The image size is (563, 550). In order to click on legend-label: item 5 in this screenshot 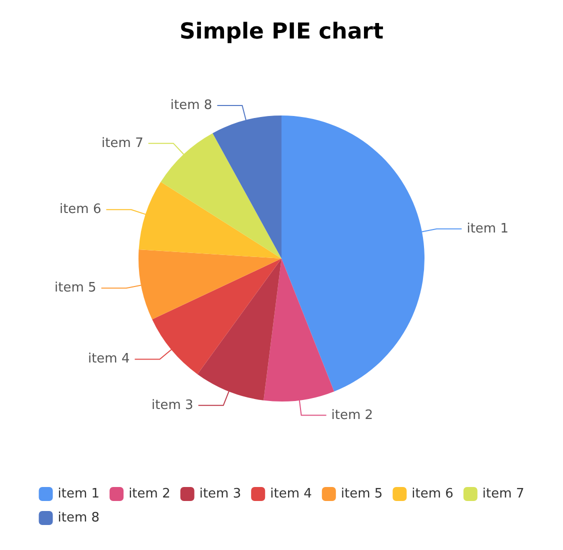, I will do `click(361, 494)`.